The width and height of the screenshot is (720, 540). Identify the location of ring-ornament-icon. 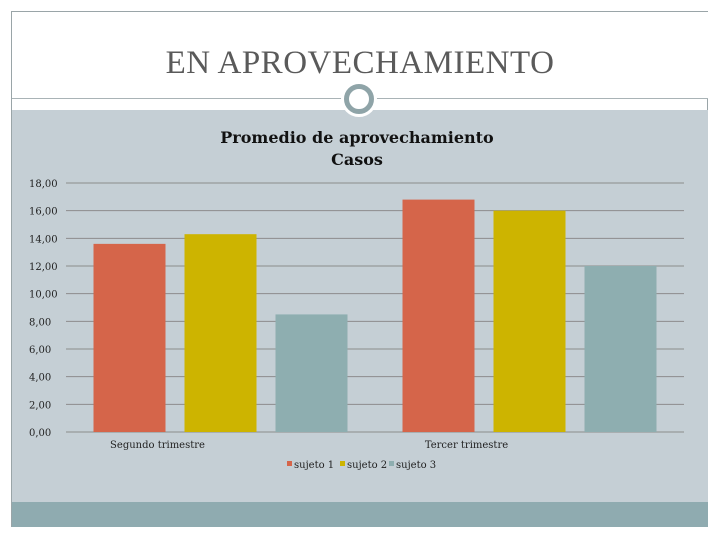
(359, 99).